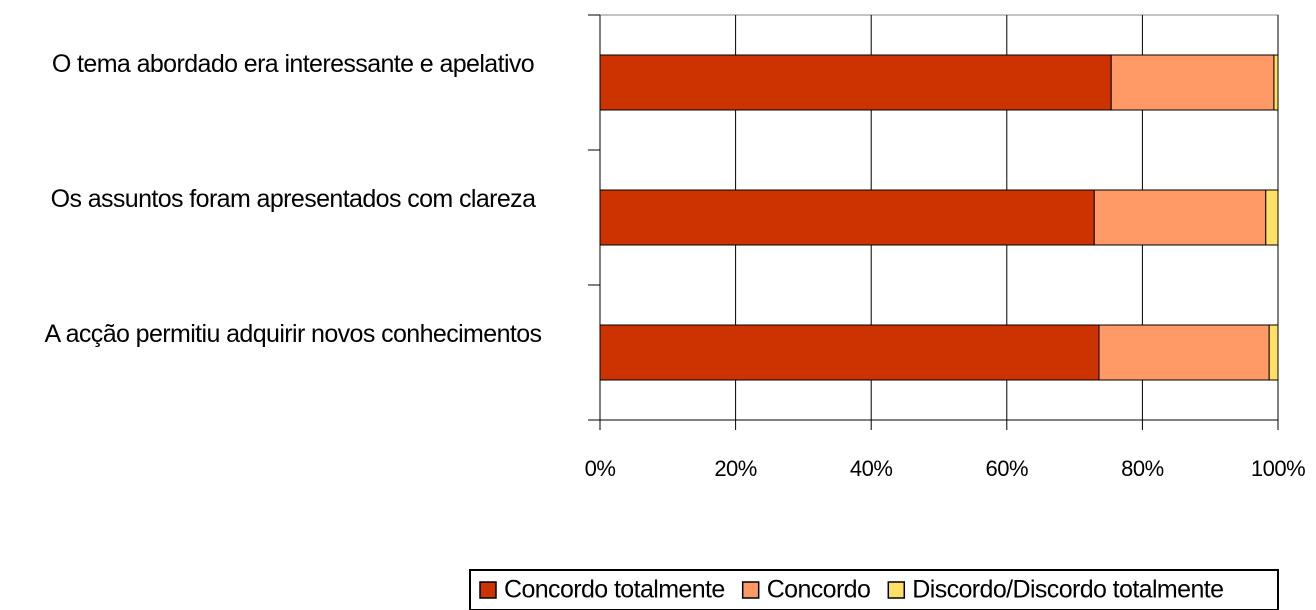  Describe the element at coordinates (871, 468) in the screenshot. I see `x-tick-label: 40%` at that location.